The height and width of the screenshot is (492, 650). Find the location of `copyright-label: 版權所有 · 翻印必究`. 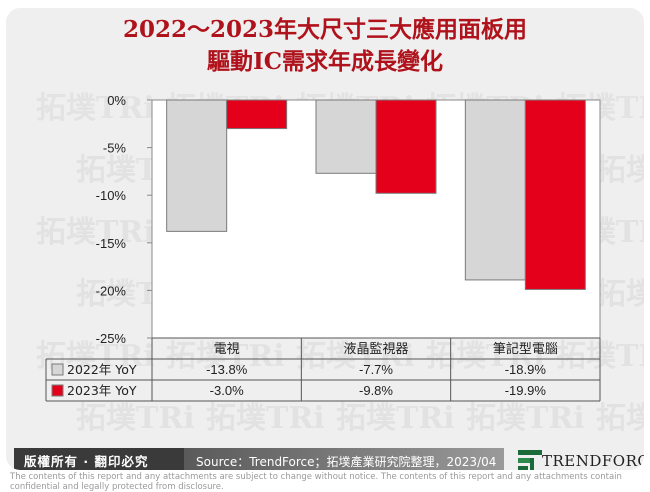

copyright-label: 版權所有 · 翻印必究 is located at coordinates (99, 459).